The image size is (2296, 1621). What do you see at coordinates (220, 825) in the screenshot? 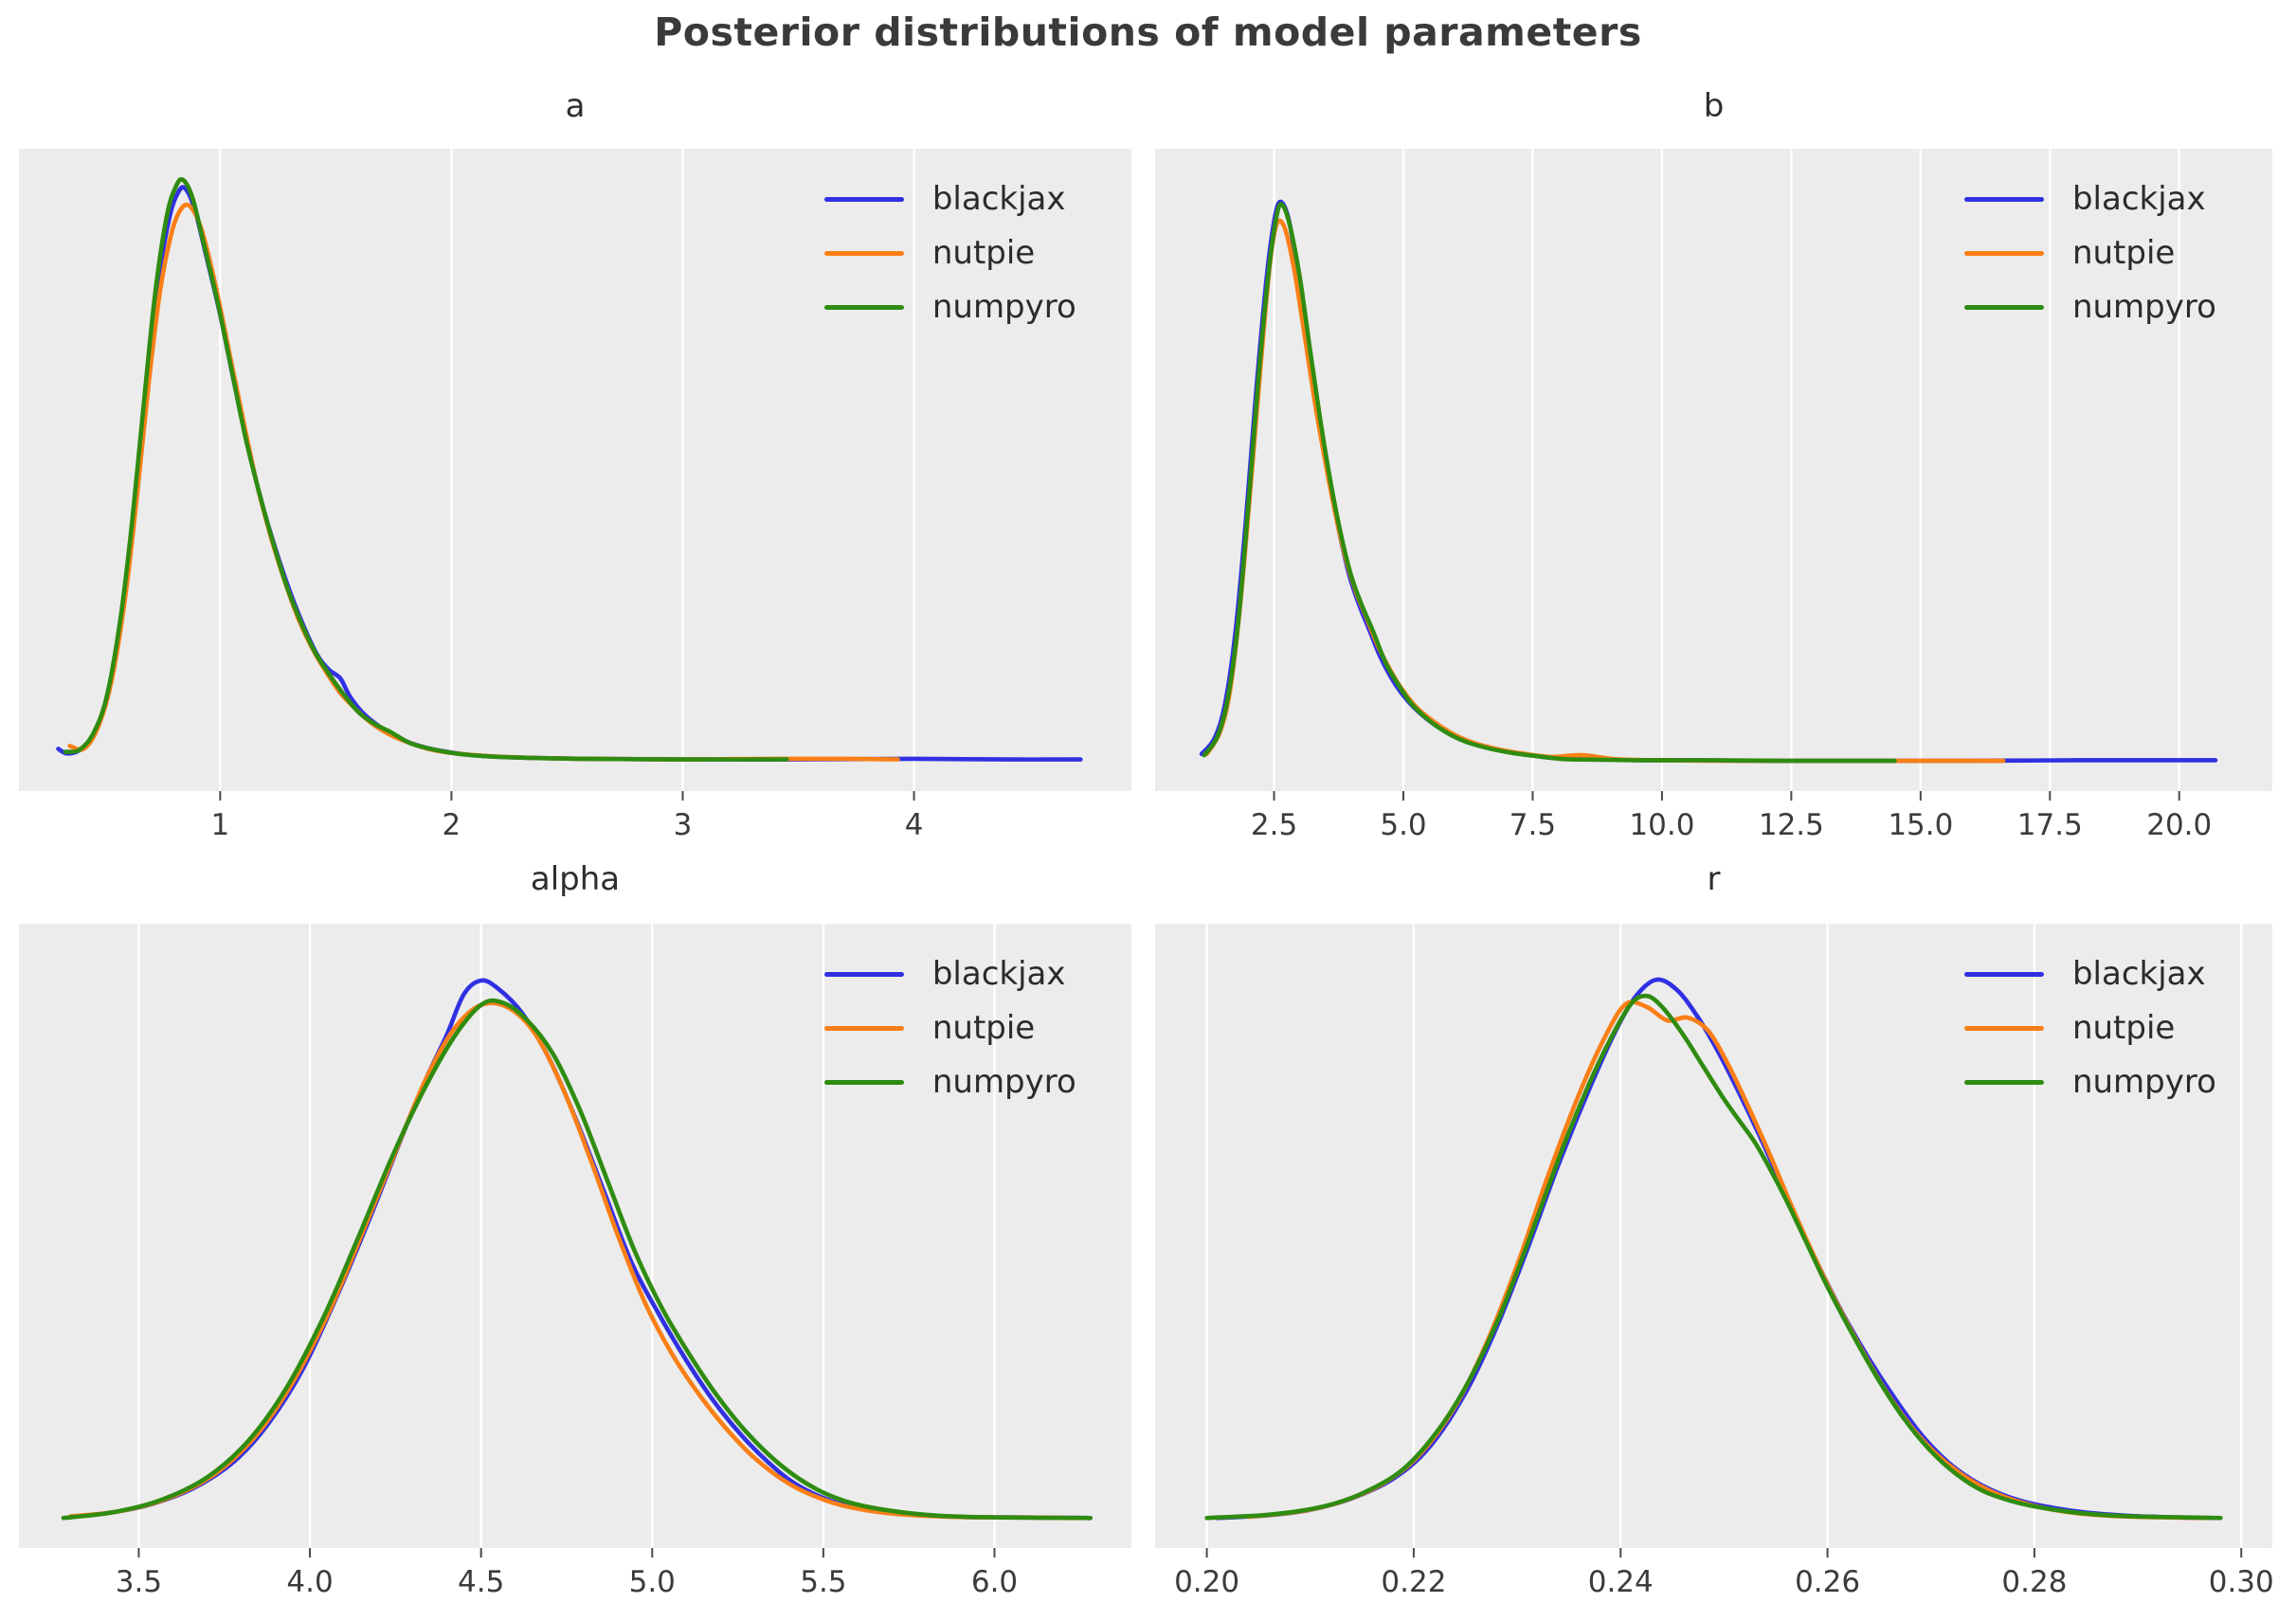
I see `x-tick-label: 1` at bounding box center [220, 825].